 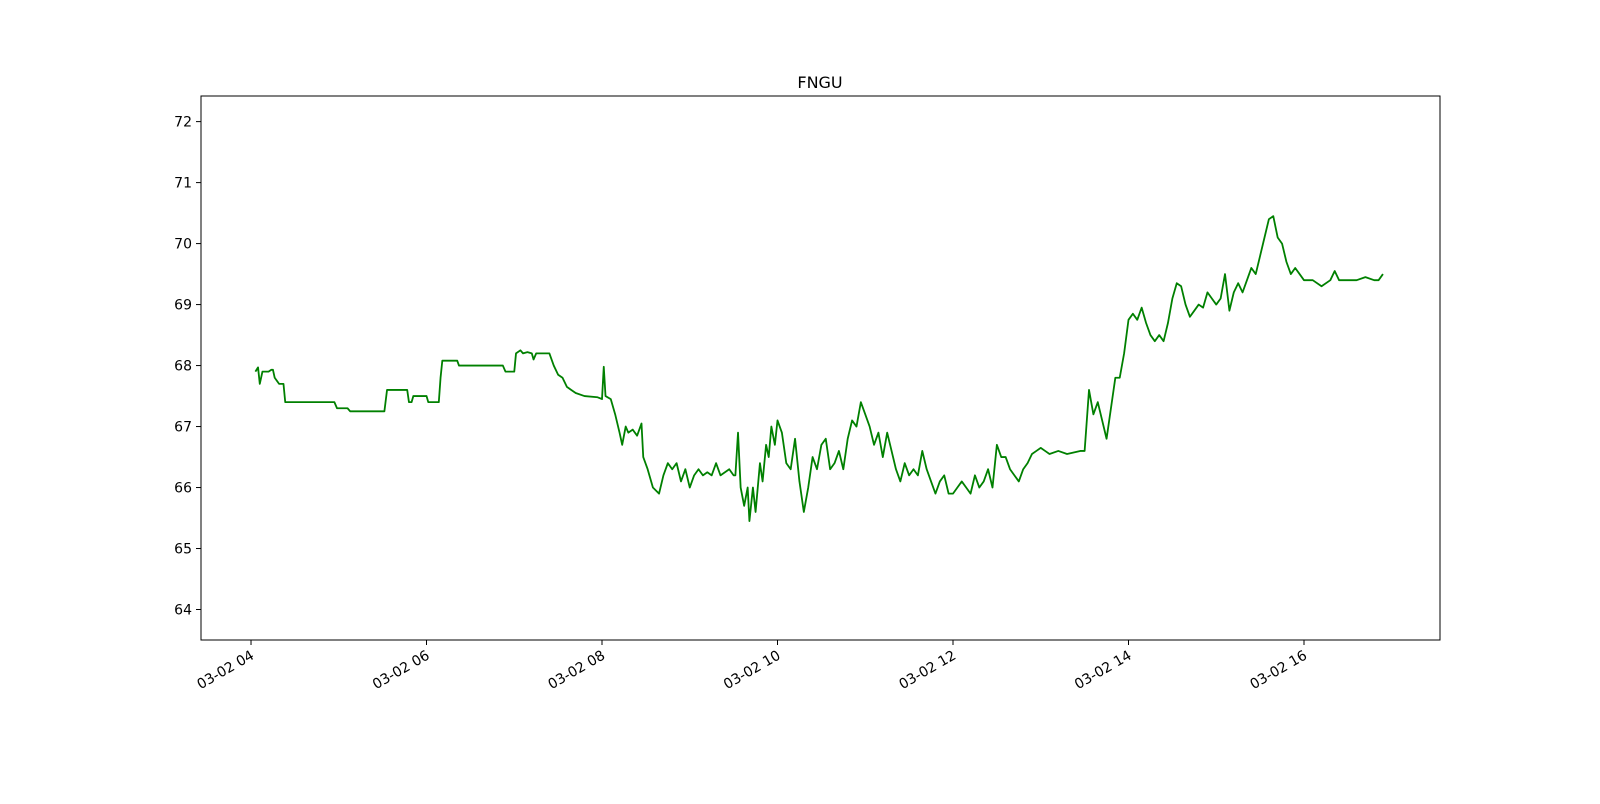 I want to click on y-tick-label: 72, so click(x=183, y=123).